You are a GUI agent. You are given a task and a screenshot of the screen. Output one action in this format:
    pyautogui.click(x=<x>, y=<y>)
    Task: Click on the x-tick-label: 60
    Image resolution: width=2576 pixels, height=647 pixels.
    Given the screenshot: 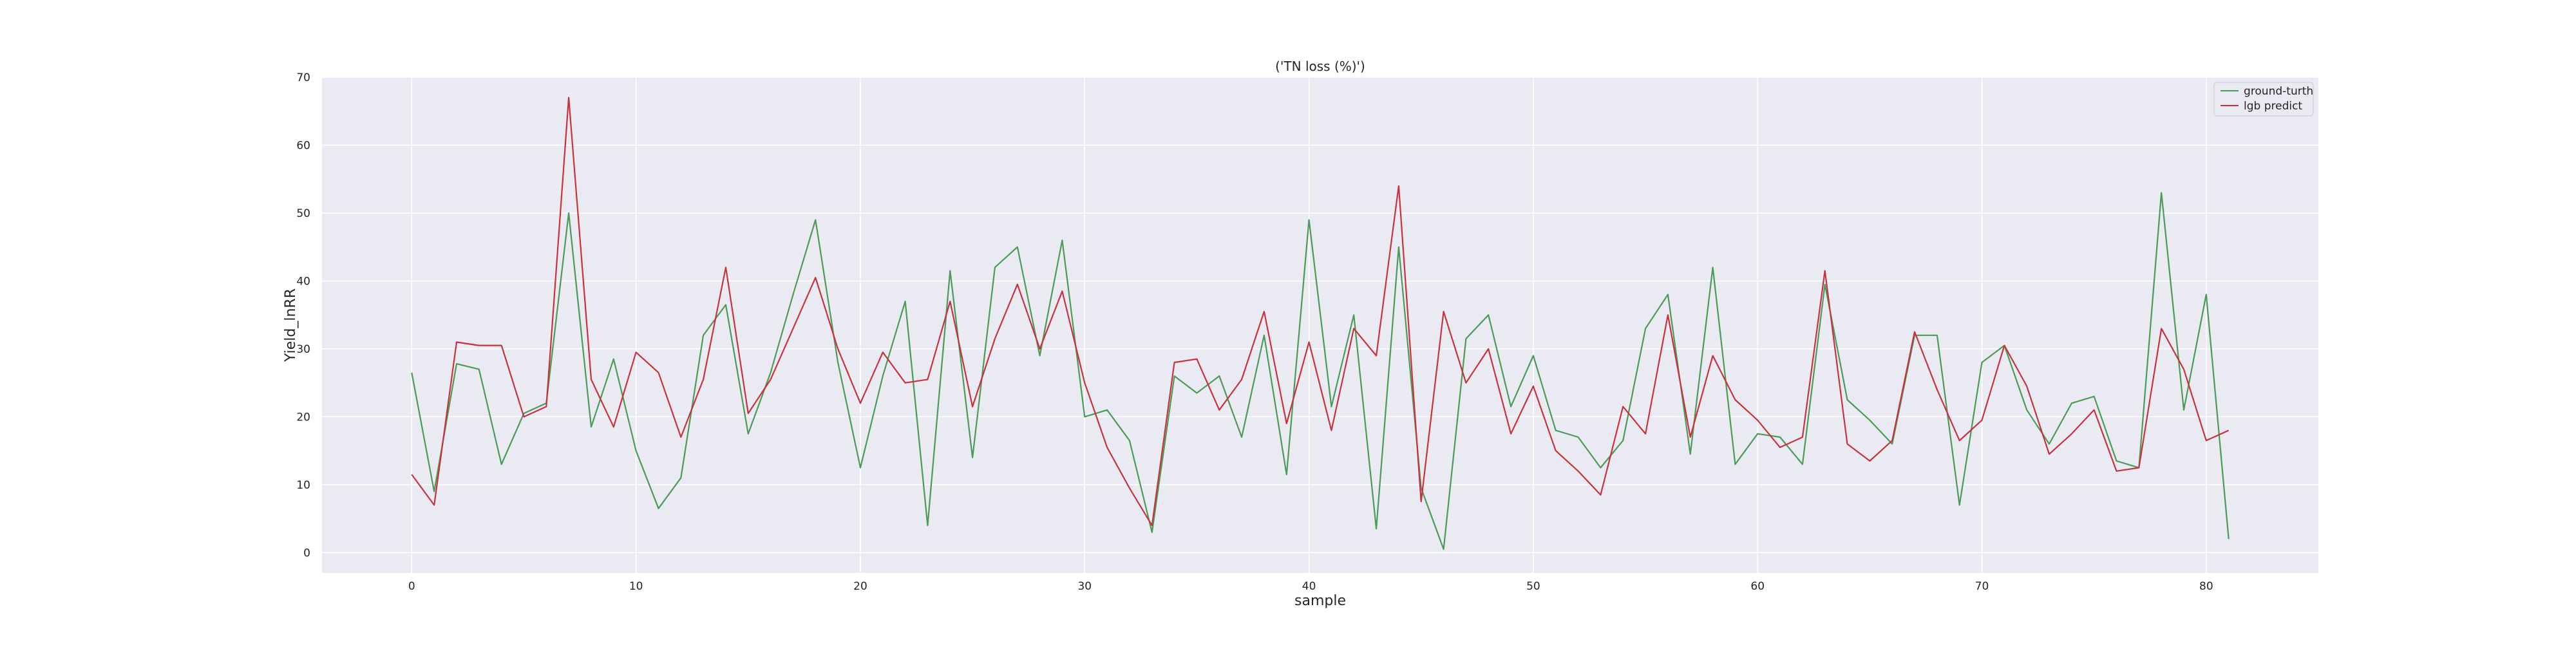 What is the action you would take?
    pyautogui.click(x=1758, y=586)
    